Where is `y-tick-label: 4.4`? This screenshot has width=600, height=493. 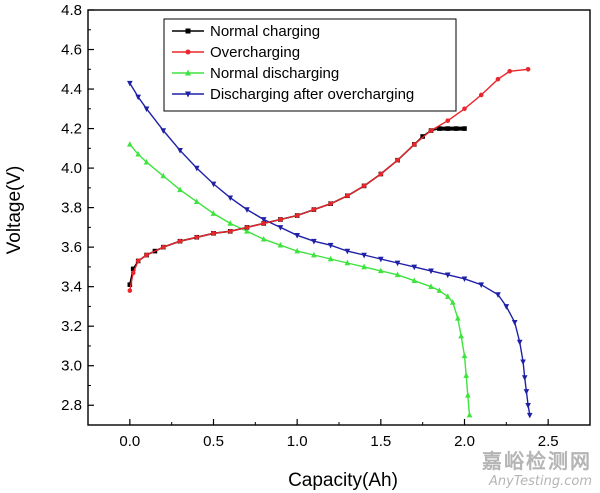 y-tick-label: 4.4 is located at coordinates (71, 89).